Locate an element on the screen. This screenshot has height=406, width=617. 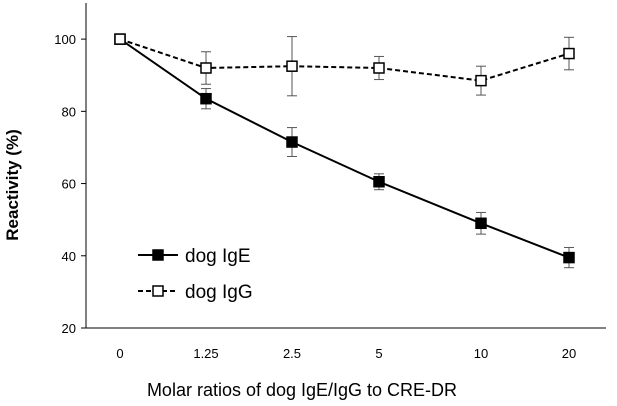
x-tick-label: 2.5 is located at coordinates (292, 353).